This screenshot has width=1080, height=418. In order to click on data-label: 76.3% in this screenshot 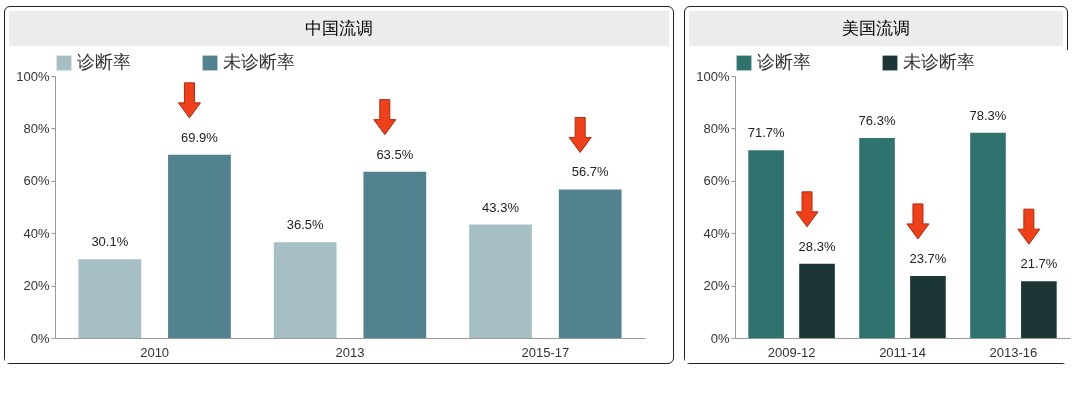, I will do `click(877, 121)`.